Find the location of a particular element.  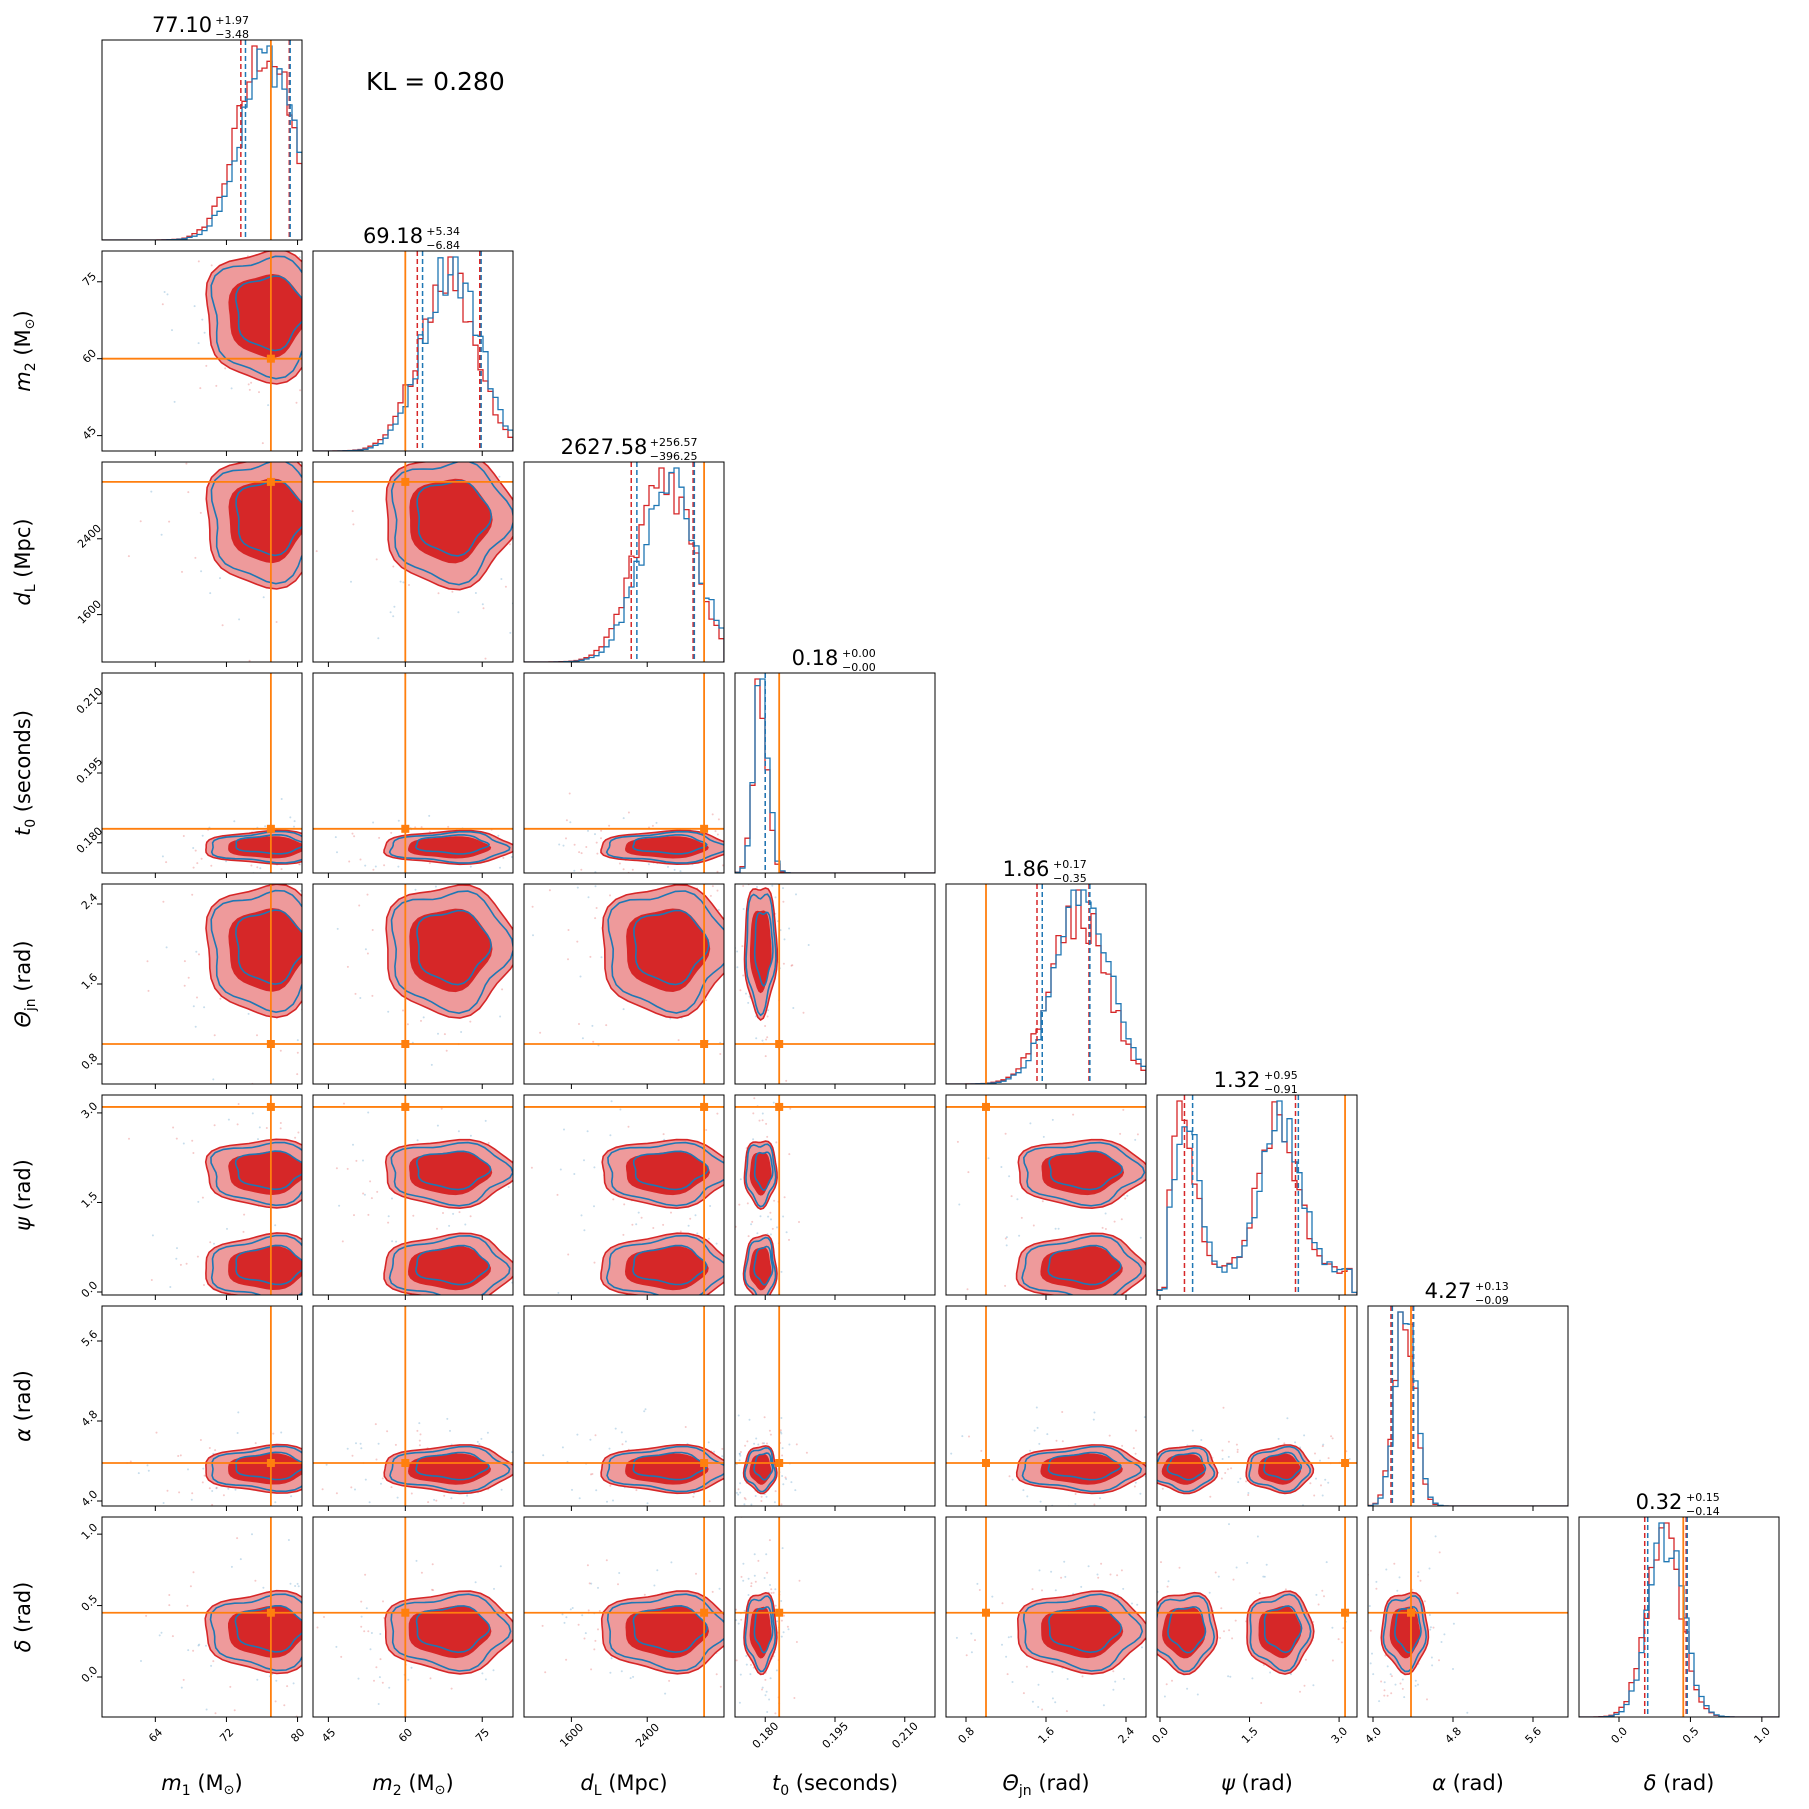

panel-alpha-vs-m1: 4.04.85.6 is located at coordinates (206, 1408).